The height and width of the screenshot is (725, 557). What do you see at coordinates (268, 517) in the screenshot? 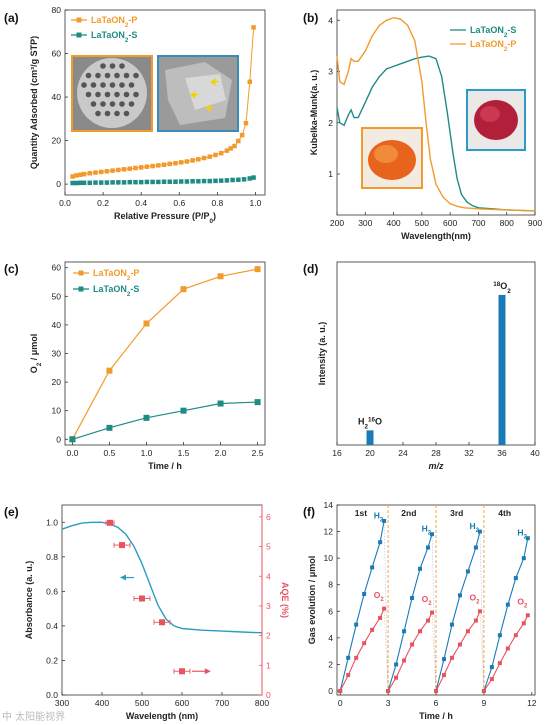
I see `y-tick-label-right: 6` at bounding box center [268, 517].